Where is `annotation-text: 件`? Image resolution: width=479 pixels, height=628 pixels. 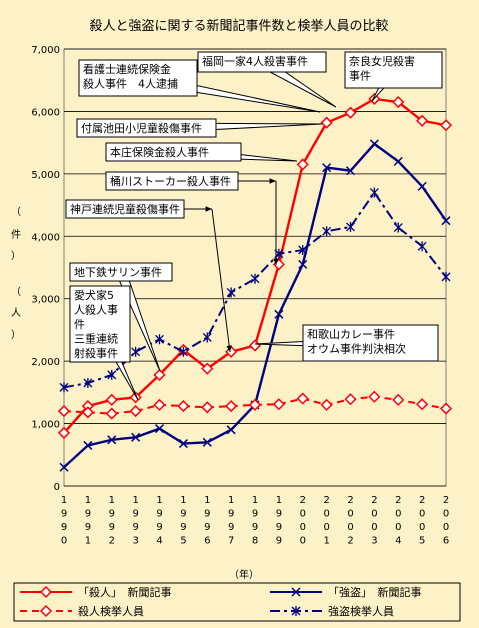 annotation-text: 件 is located at coordinates (79, 324).